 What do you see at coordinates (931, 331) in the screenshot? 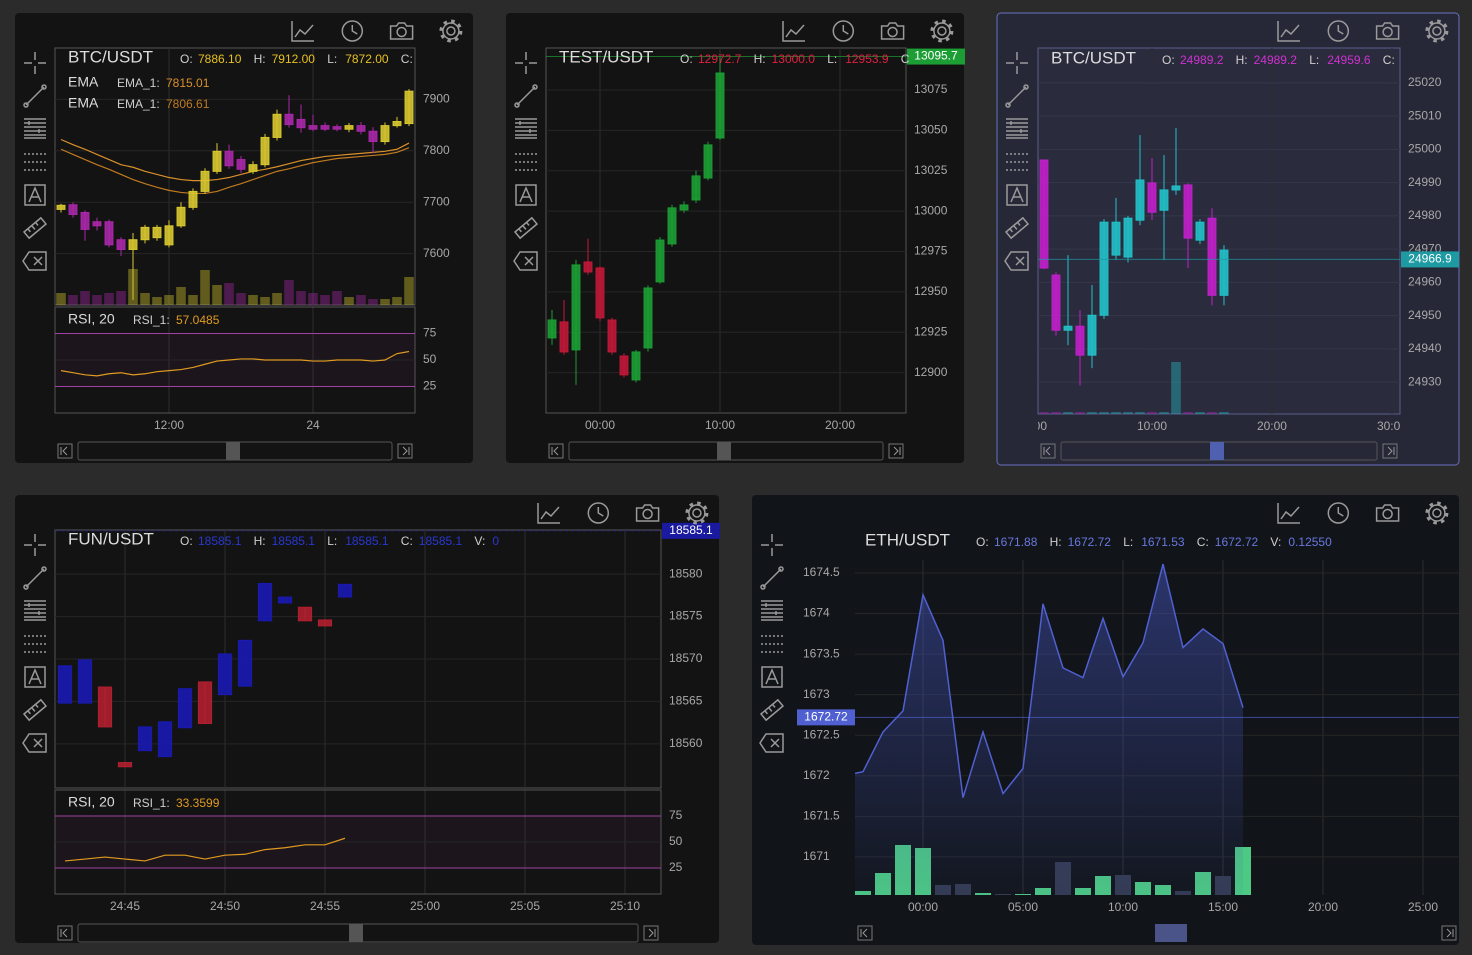
I see `y-tick-label: 12925` at bounding box center [931, 331].